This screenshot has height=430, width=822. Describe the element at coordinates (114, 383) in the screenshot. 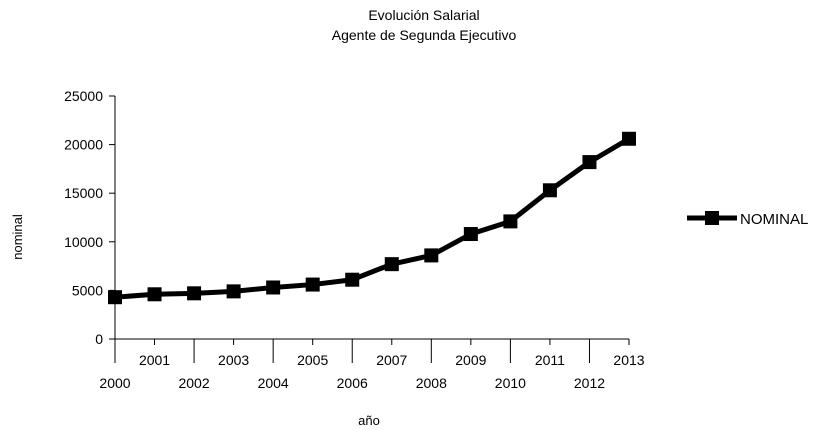

I see `x-tick-label: 2000` at that location.